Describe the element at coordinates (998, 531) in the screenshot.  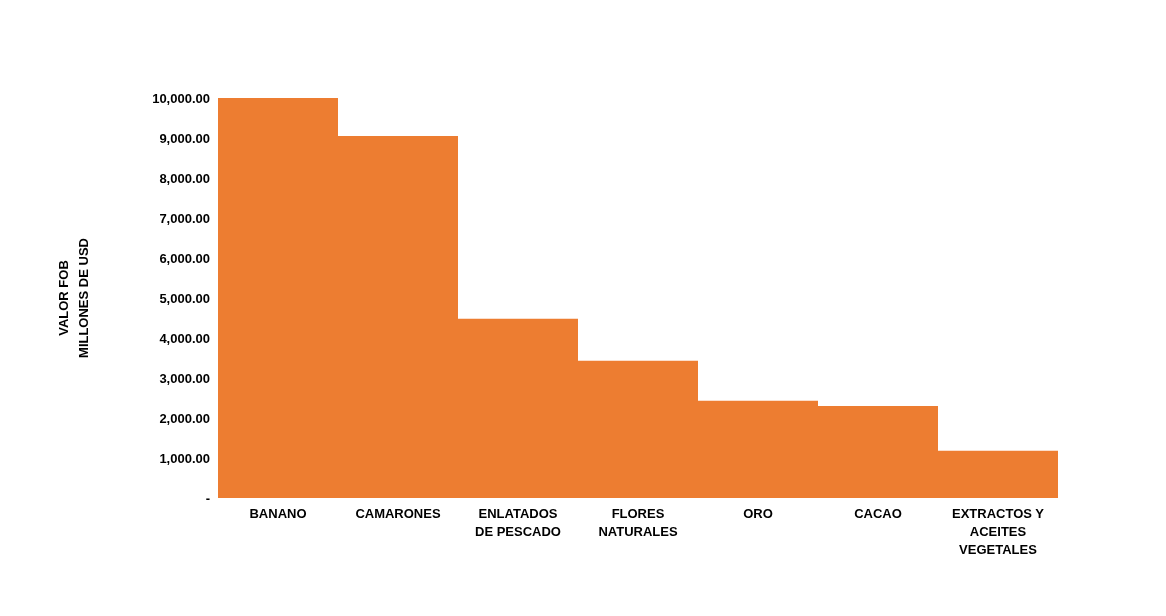
I see `x-tick-label: EXTRACTOS Y ACEITES VEGETALES` at that location.